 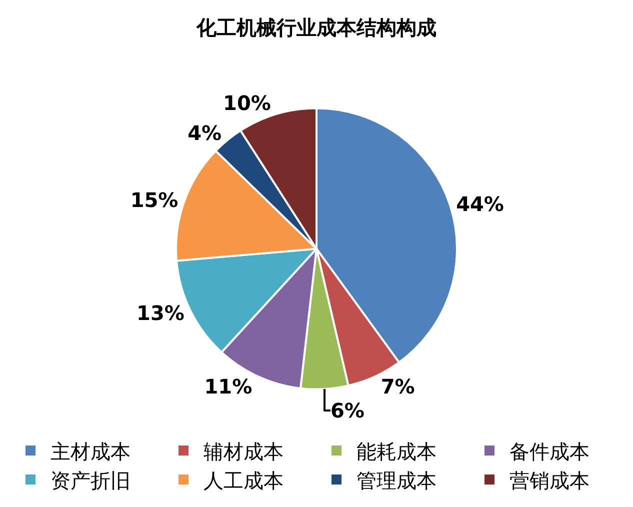 What do you see at coordinates (316, 27) in the screenshot?
I see `chart-title: 化工机械行业成本结构构成` at bounding box center [316, 27].